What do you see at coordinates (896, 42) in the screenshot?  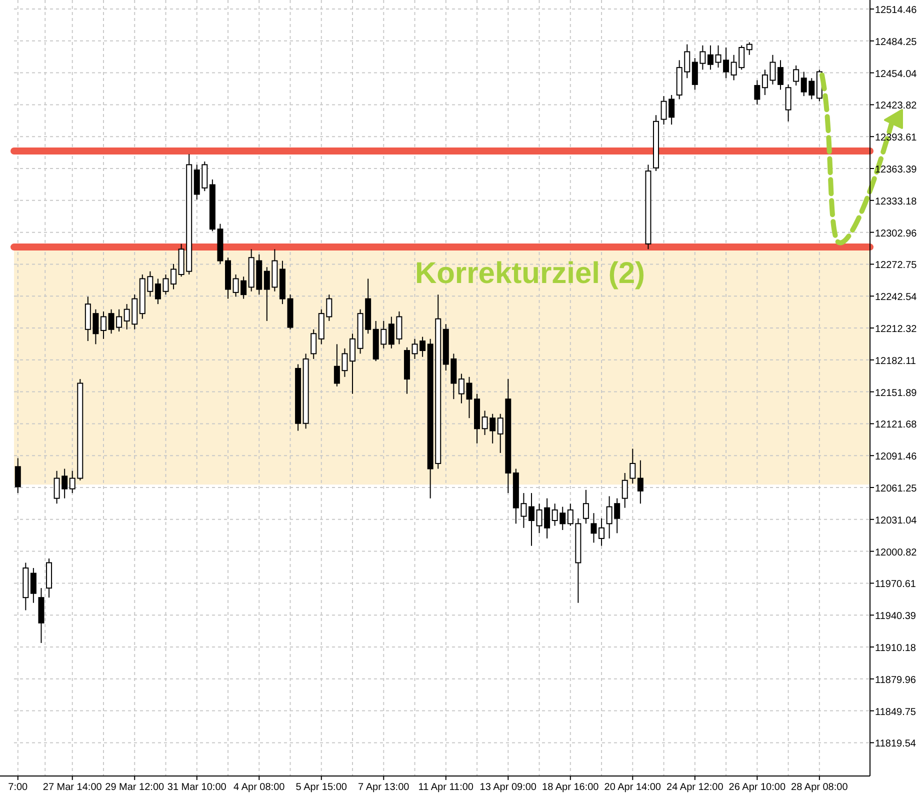 I see `y-tick-label: 12484.25` at bounding box center [896, 42].